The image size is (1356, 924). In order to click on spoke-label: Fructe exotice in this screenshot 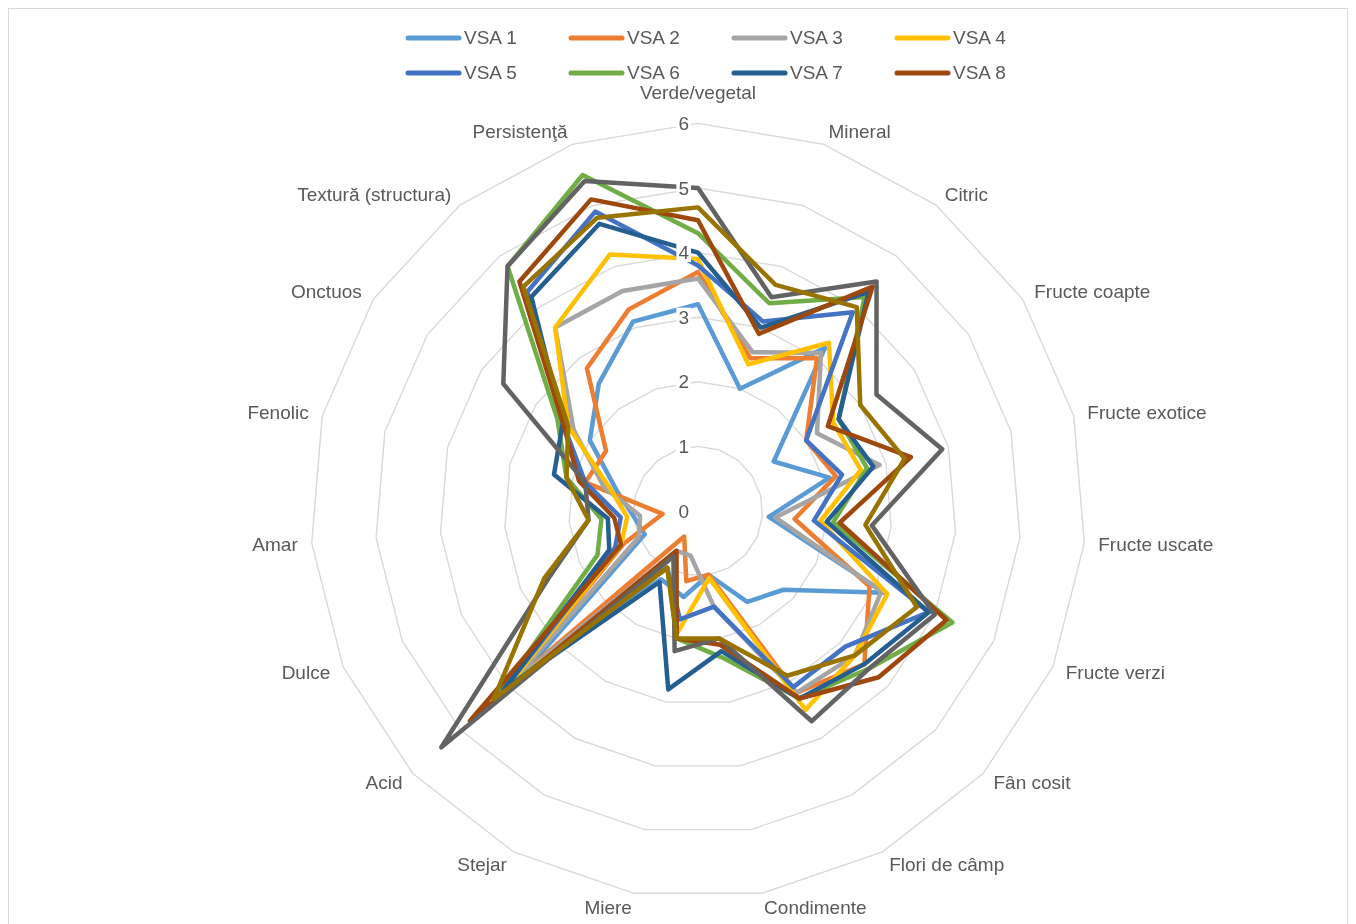, I will do `click(1147, 412)`.